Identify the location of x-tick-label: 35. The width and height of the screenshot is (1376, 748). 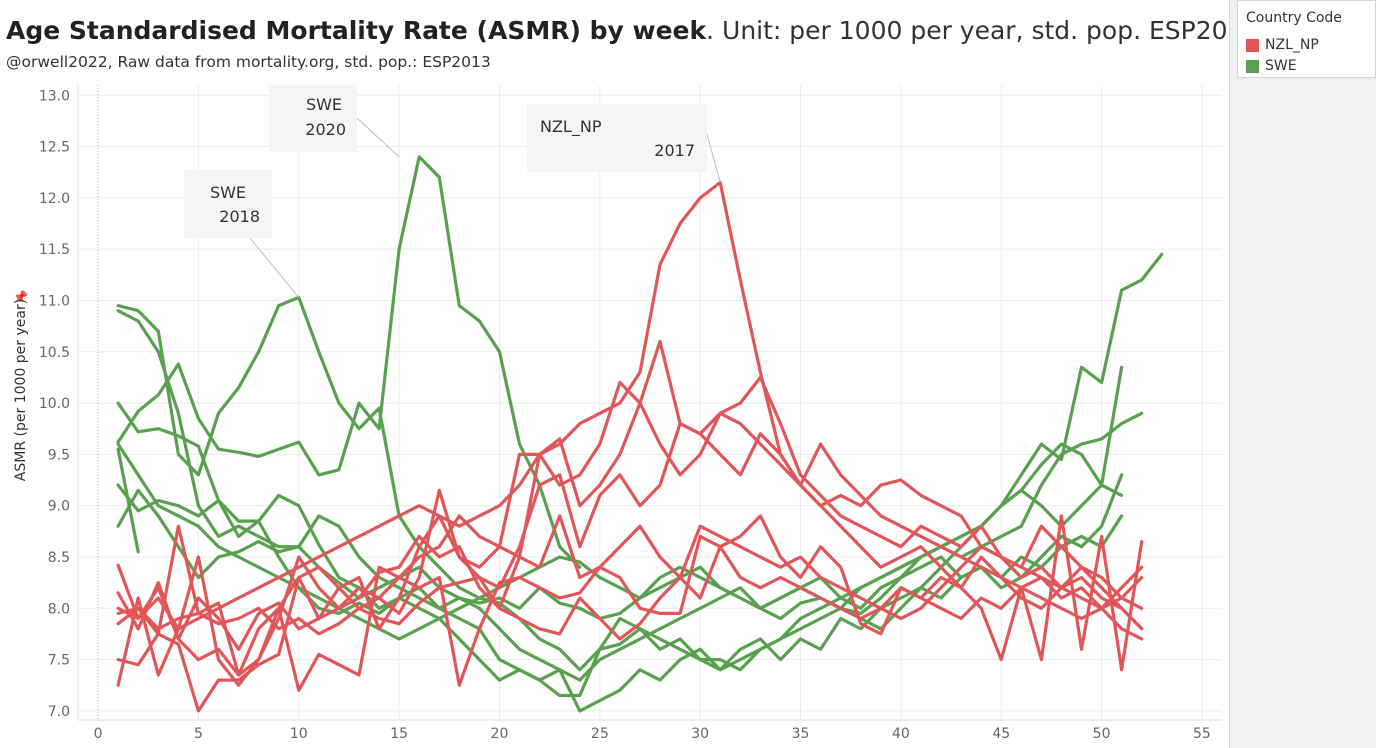
(801, 734).